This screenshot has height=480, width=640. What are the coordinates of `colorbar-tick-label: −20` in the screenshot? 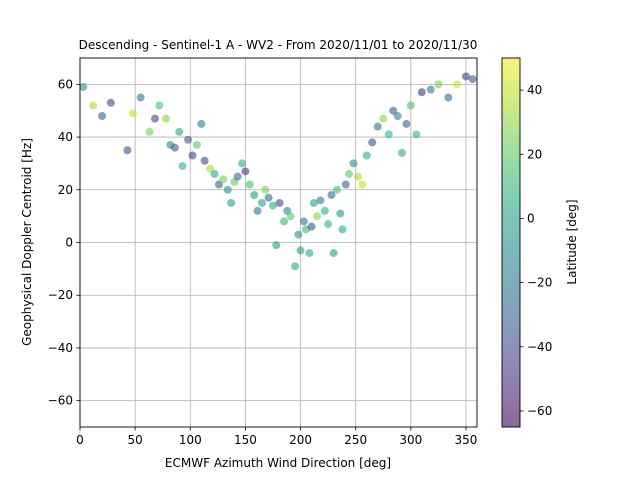 It's located at (539, 283).